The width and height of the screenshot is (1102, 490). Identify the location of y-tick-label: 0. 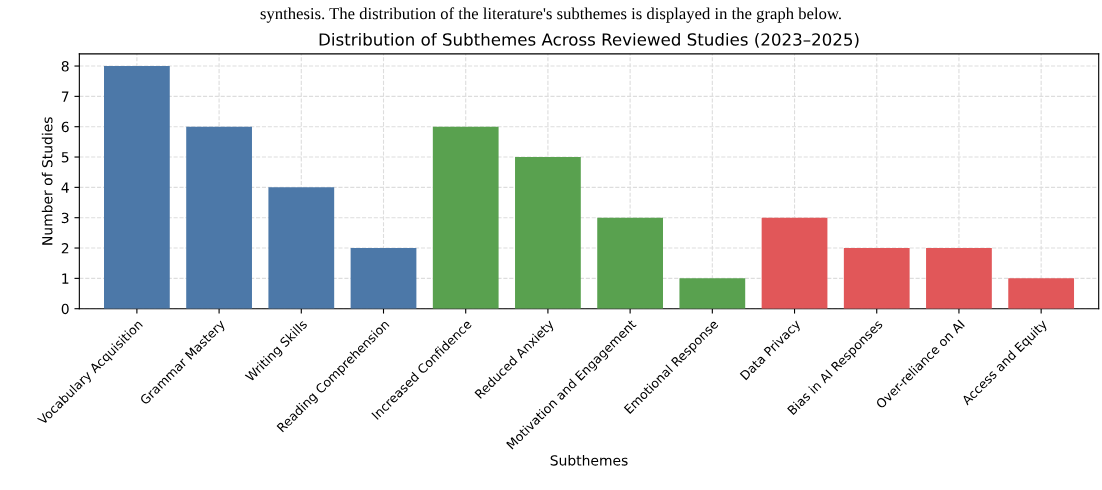
(65, 309).